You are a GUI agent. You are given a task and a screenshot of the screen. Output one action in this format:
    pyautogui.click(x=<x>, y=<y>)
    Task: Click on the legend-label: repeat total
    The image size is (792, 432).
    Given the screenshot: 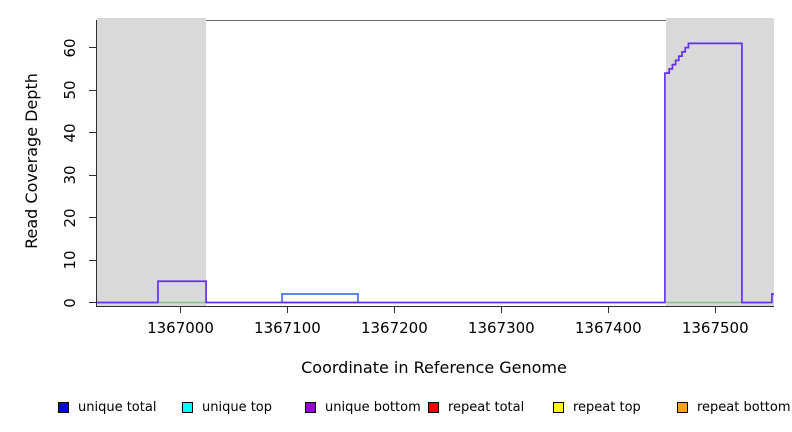 What is the action you would take?
    pyautogui.click(x=486, y=407)
    